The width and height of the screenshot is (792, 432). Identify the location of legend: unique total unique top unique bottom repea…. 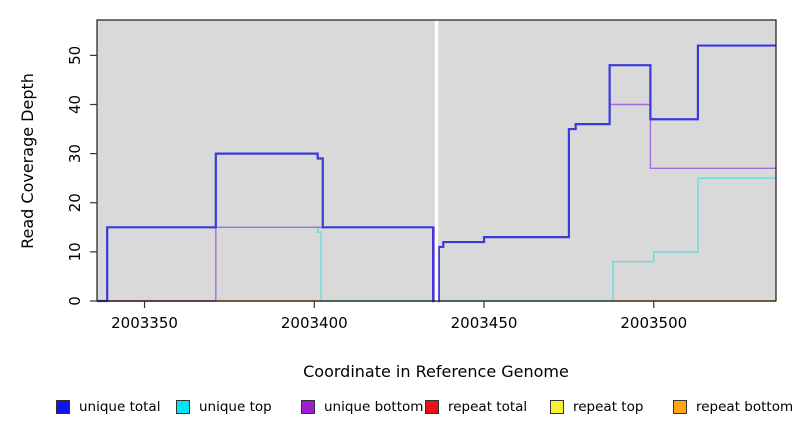
(396, 409).